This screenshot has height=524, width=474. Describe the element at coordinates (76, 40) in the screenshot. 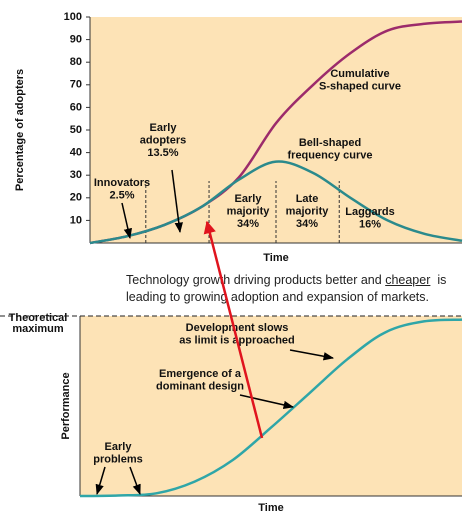

I see `y-tick-label: 90` at that location.